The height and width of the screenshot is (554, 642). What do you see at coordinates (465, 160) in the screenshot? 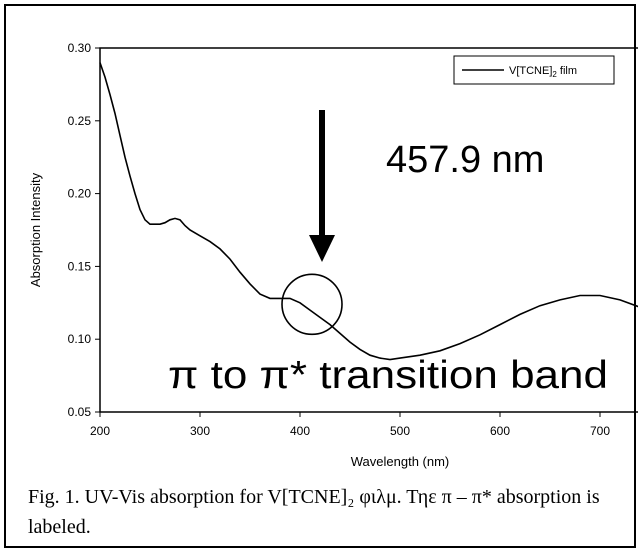
I see `wavelength-annotation: 457.9 nm` at bounding box center [465, 160].